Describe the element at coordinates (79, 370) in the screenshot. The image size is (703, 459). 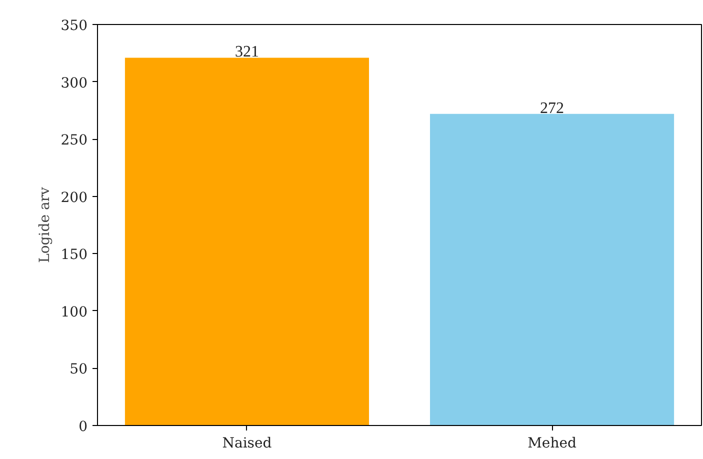
I see `y-tick-label: 50` at that location.